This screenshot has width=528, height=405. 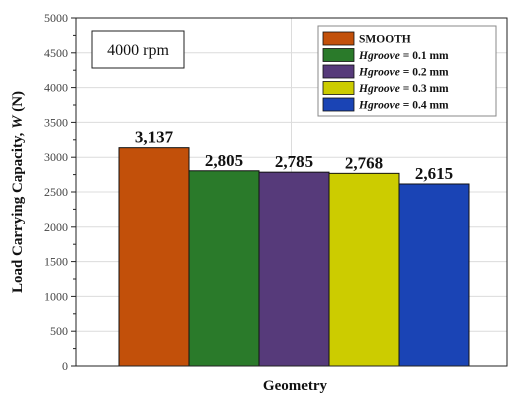 I want to click on legend-label-3: Hgroove = 0.3 mm, so click(x=403, y=89).